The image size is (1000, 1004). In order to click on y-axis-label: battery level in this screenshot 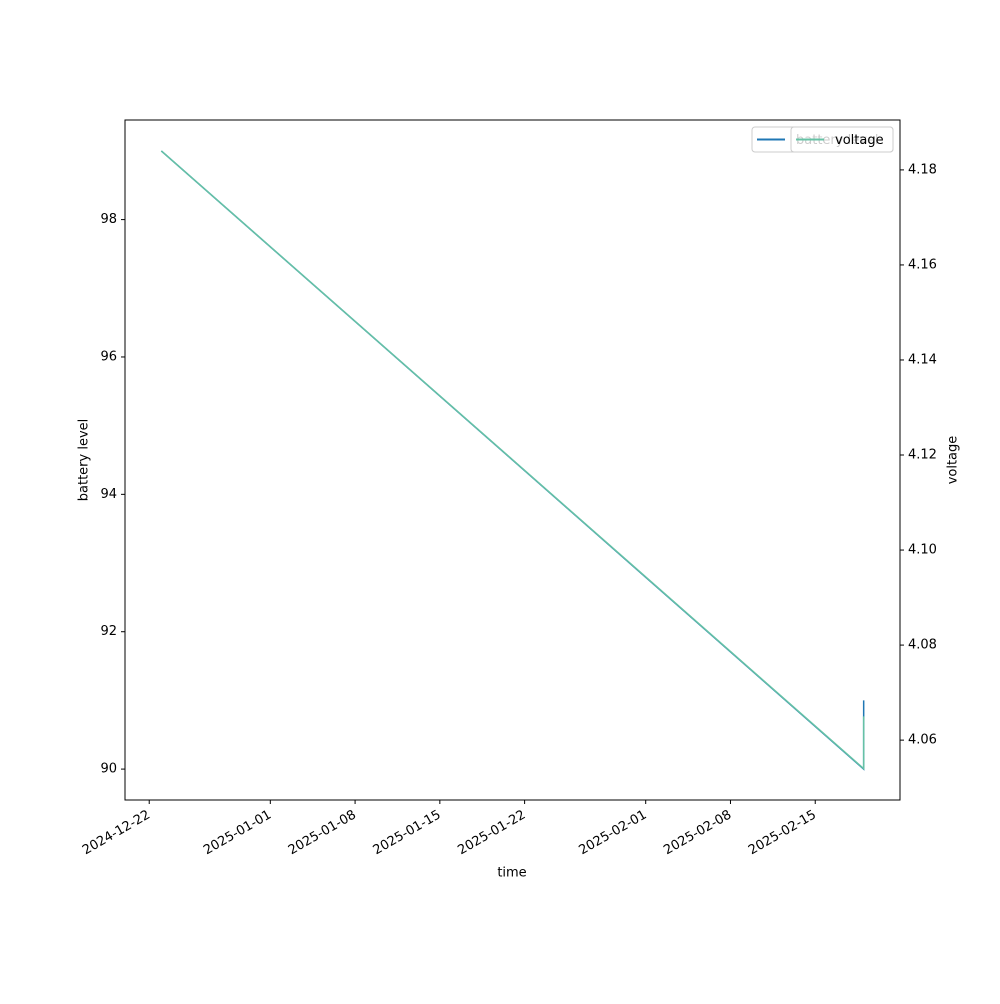, I will do `click(84, 460)`.